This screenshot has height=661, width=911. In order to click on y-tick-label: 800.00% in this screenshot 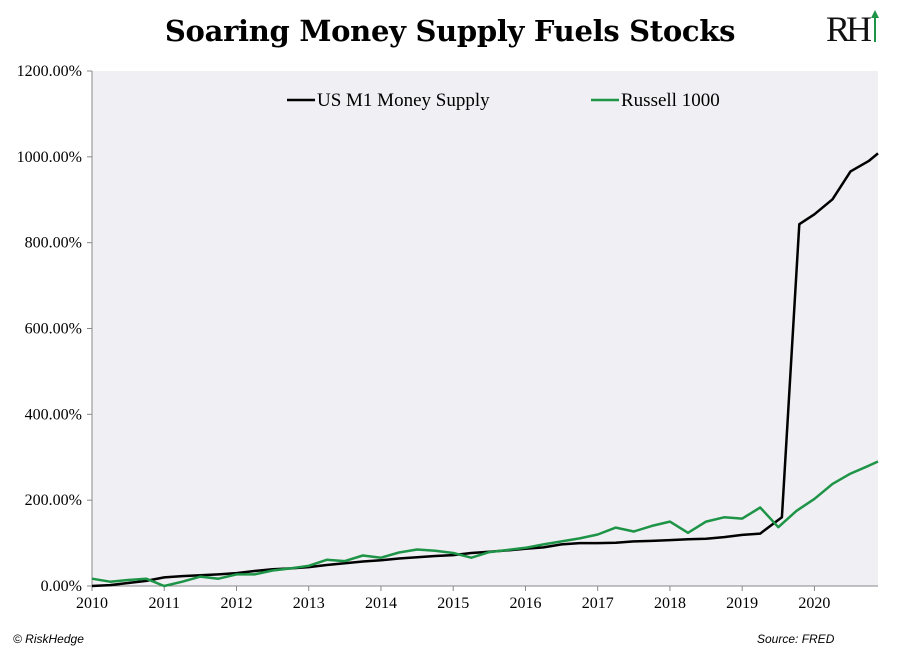, I will do `click(53, 243)`.